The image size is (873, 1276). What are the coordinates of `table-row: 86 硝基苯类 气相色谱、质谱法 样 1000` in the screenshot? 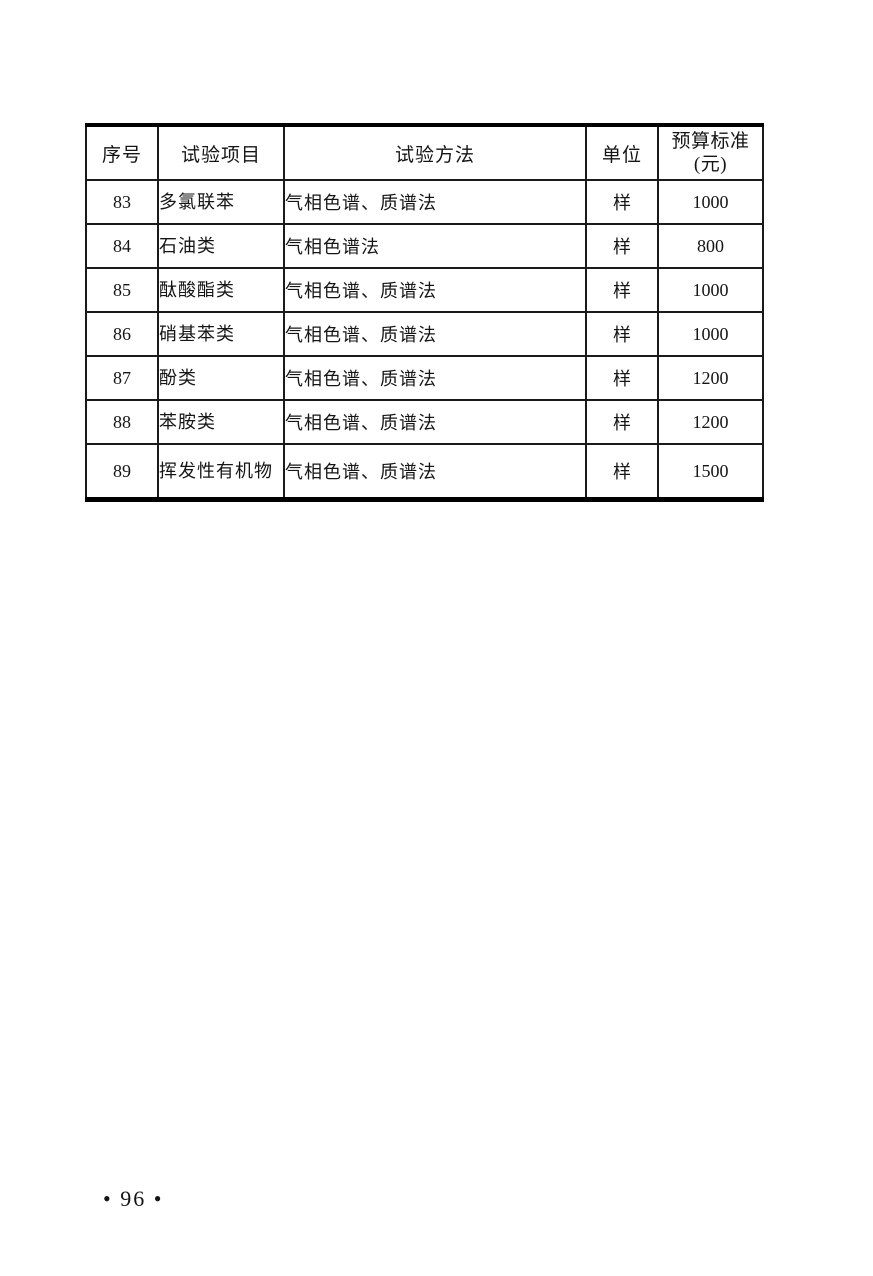 It's located at (424, 334).